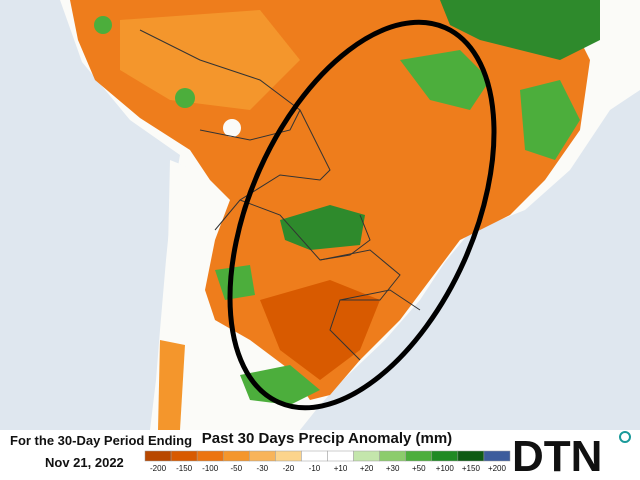 The image size is (640, 480). What do you see at coordinates (184, 468) in the screenshot?
I see `legend-label: -150` at bounding box center [184, 468].